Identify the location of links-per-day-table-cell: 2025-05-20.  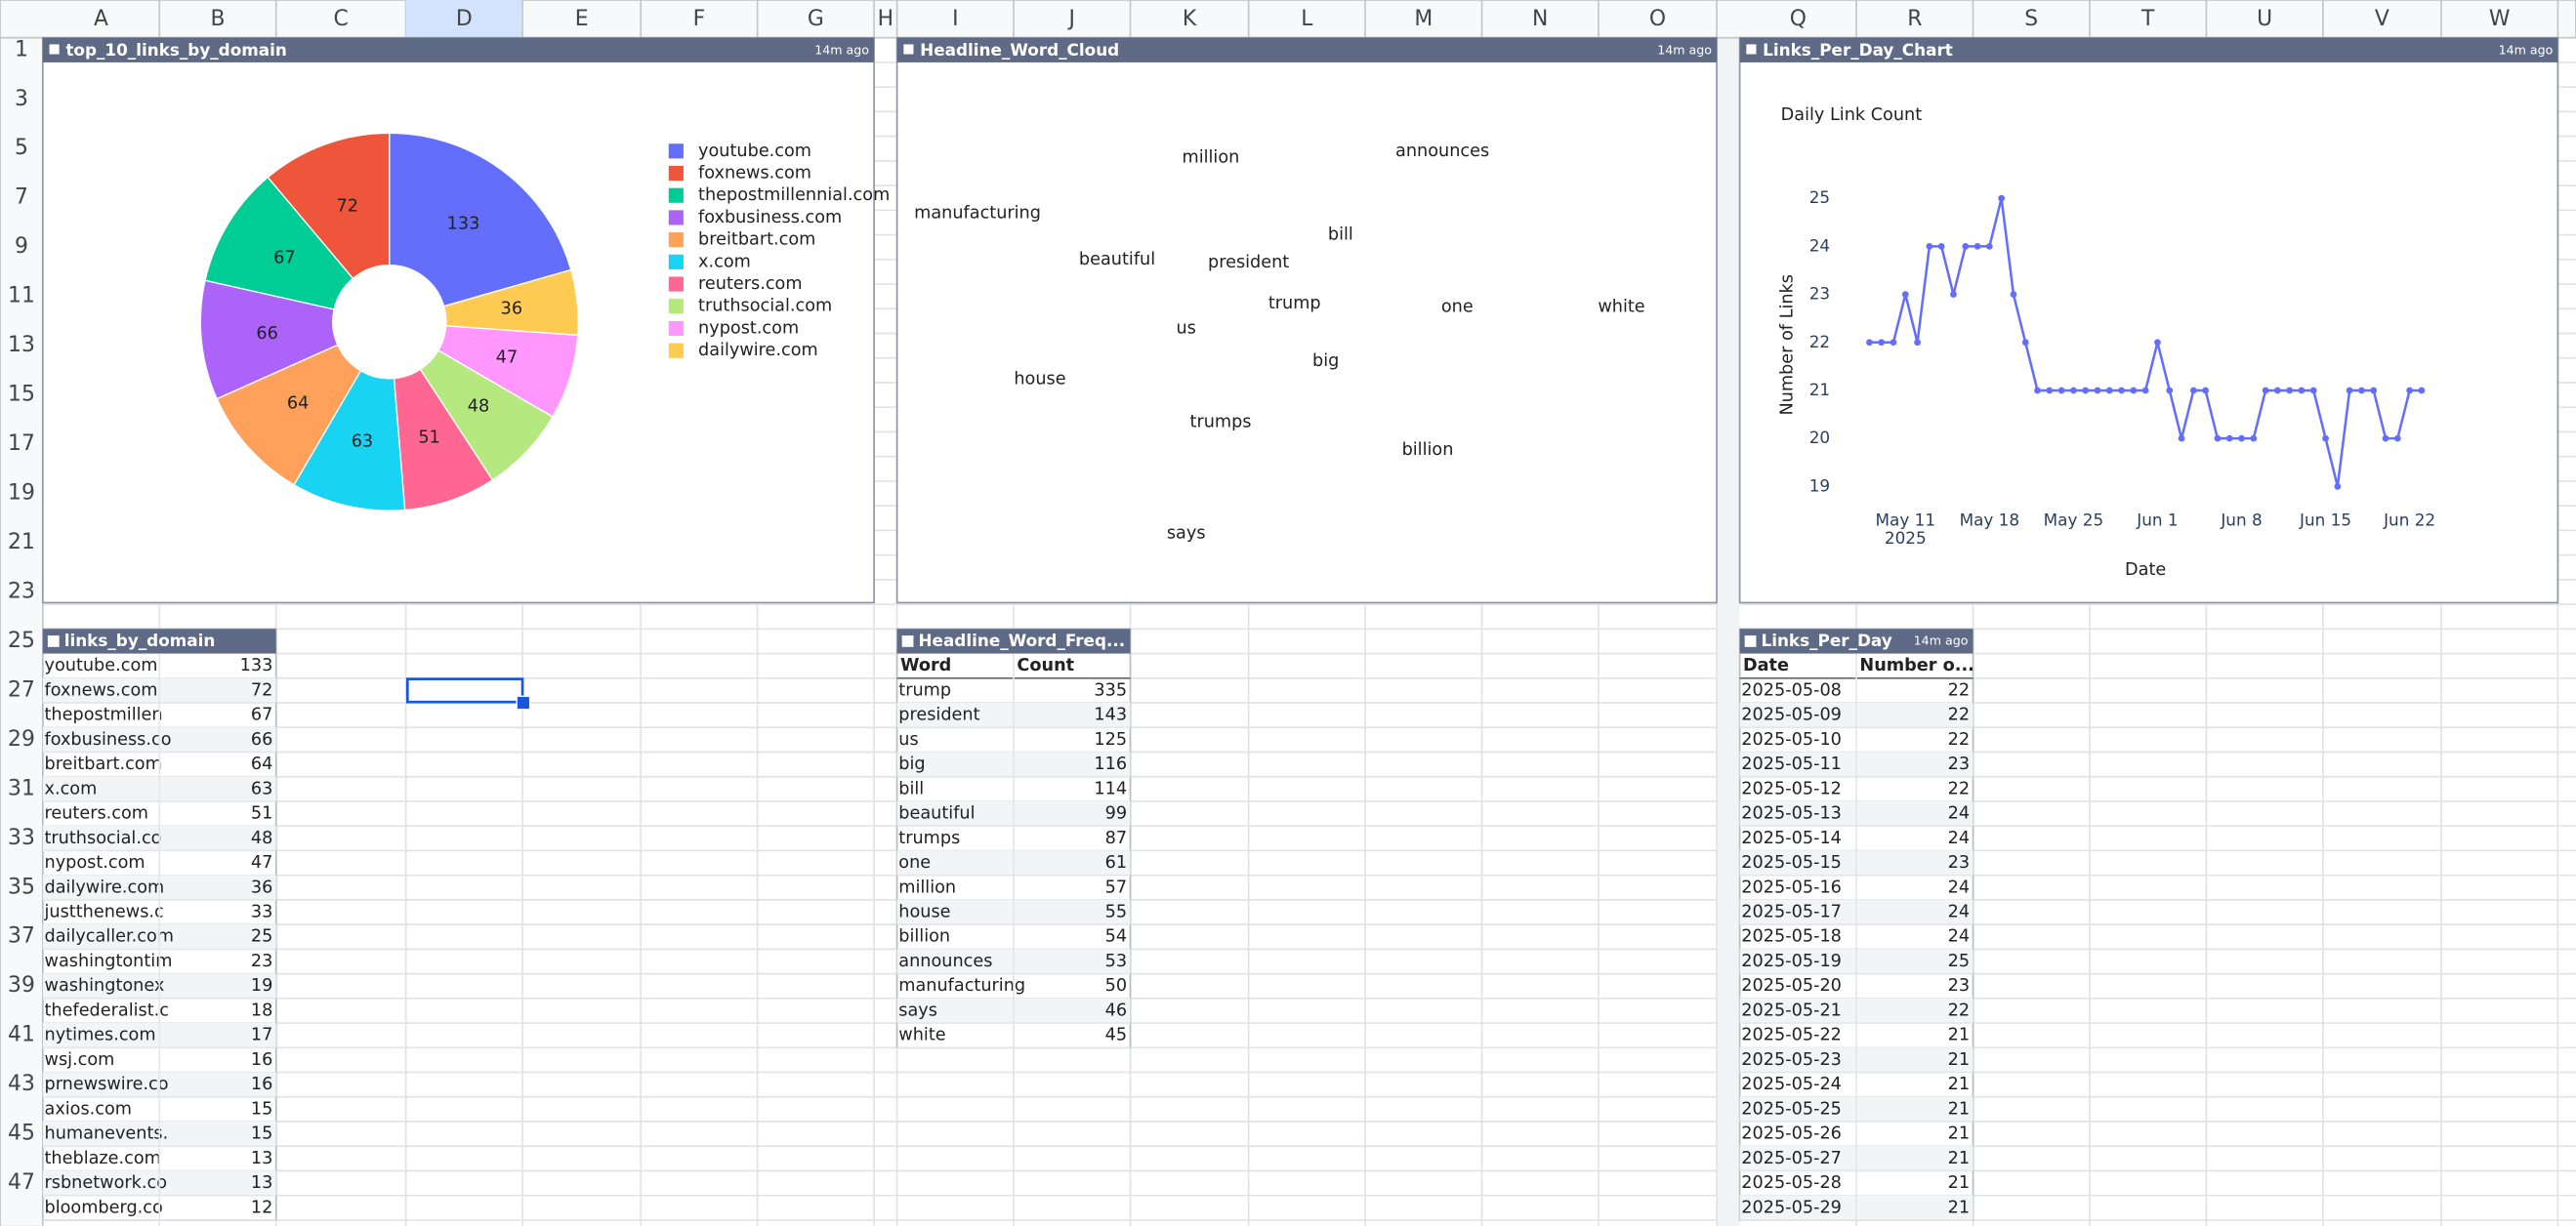
(1791, 986).